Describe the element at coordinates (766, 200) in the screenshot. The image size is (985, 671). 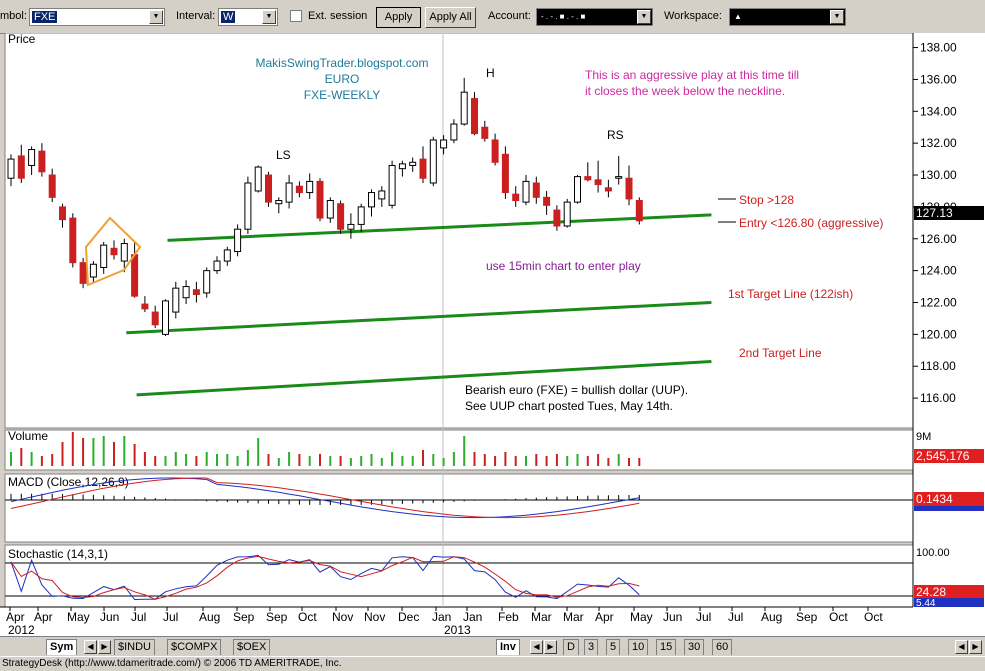
I see `stop-label: Stop >128` at that location.